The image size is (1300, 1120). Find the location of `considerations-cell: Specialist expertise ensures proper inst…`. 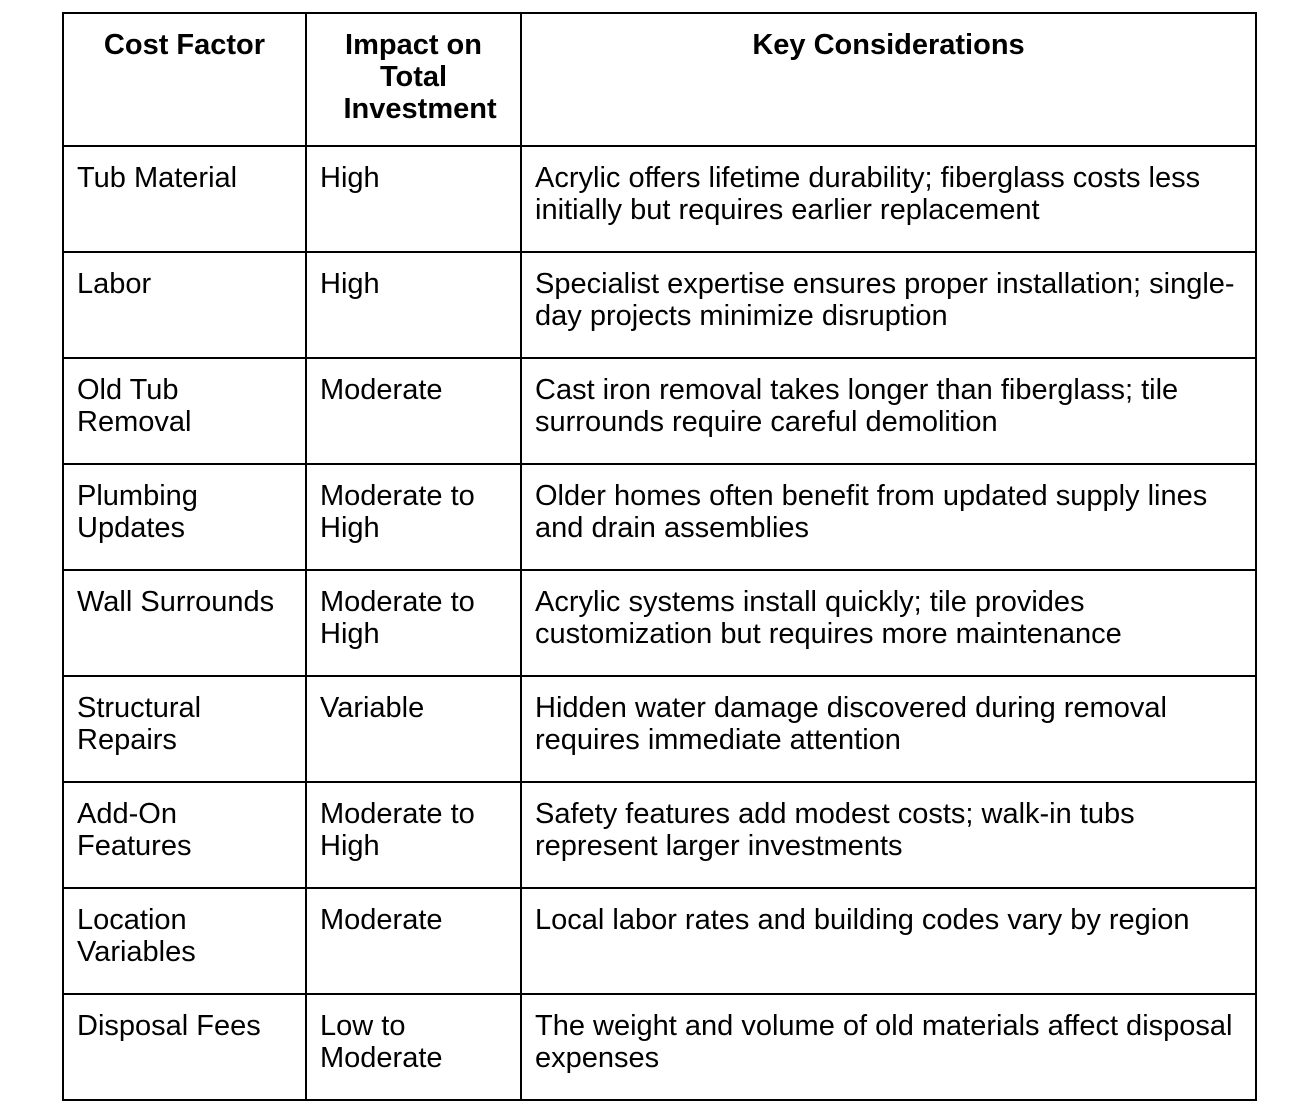

considerations-cell: Specialist expertise ensures proper inst… is located at coordinates (888, 305).